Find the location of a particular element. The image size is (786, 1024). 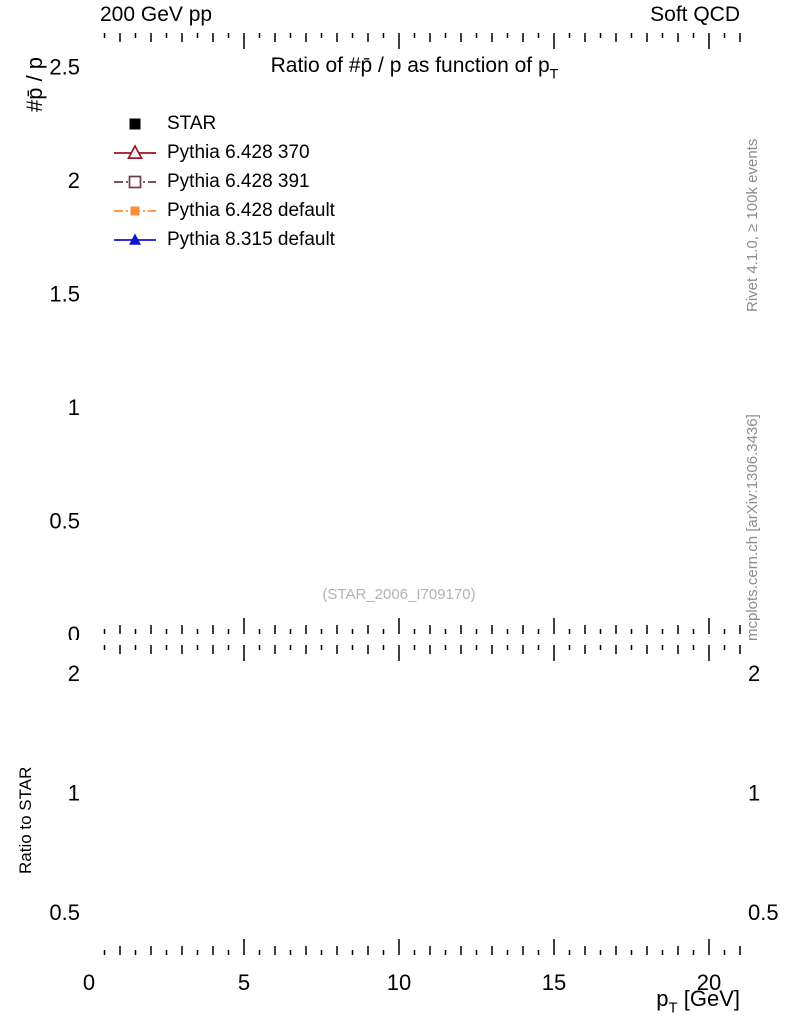

legend-label-pythia-6428-391: Pythia 6.428 391 is located at coordinates (238, 181).